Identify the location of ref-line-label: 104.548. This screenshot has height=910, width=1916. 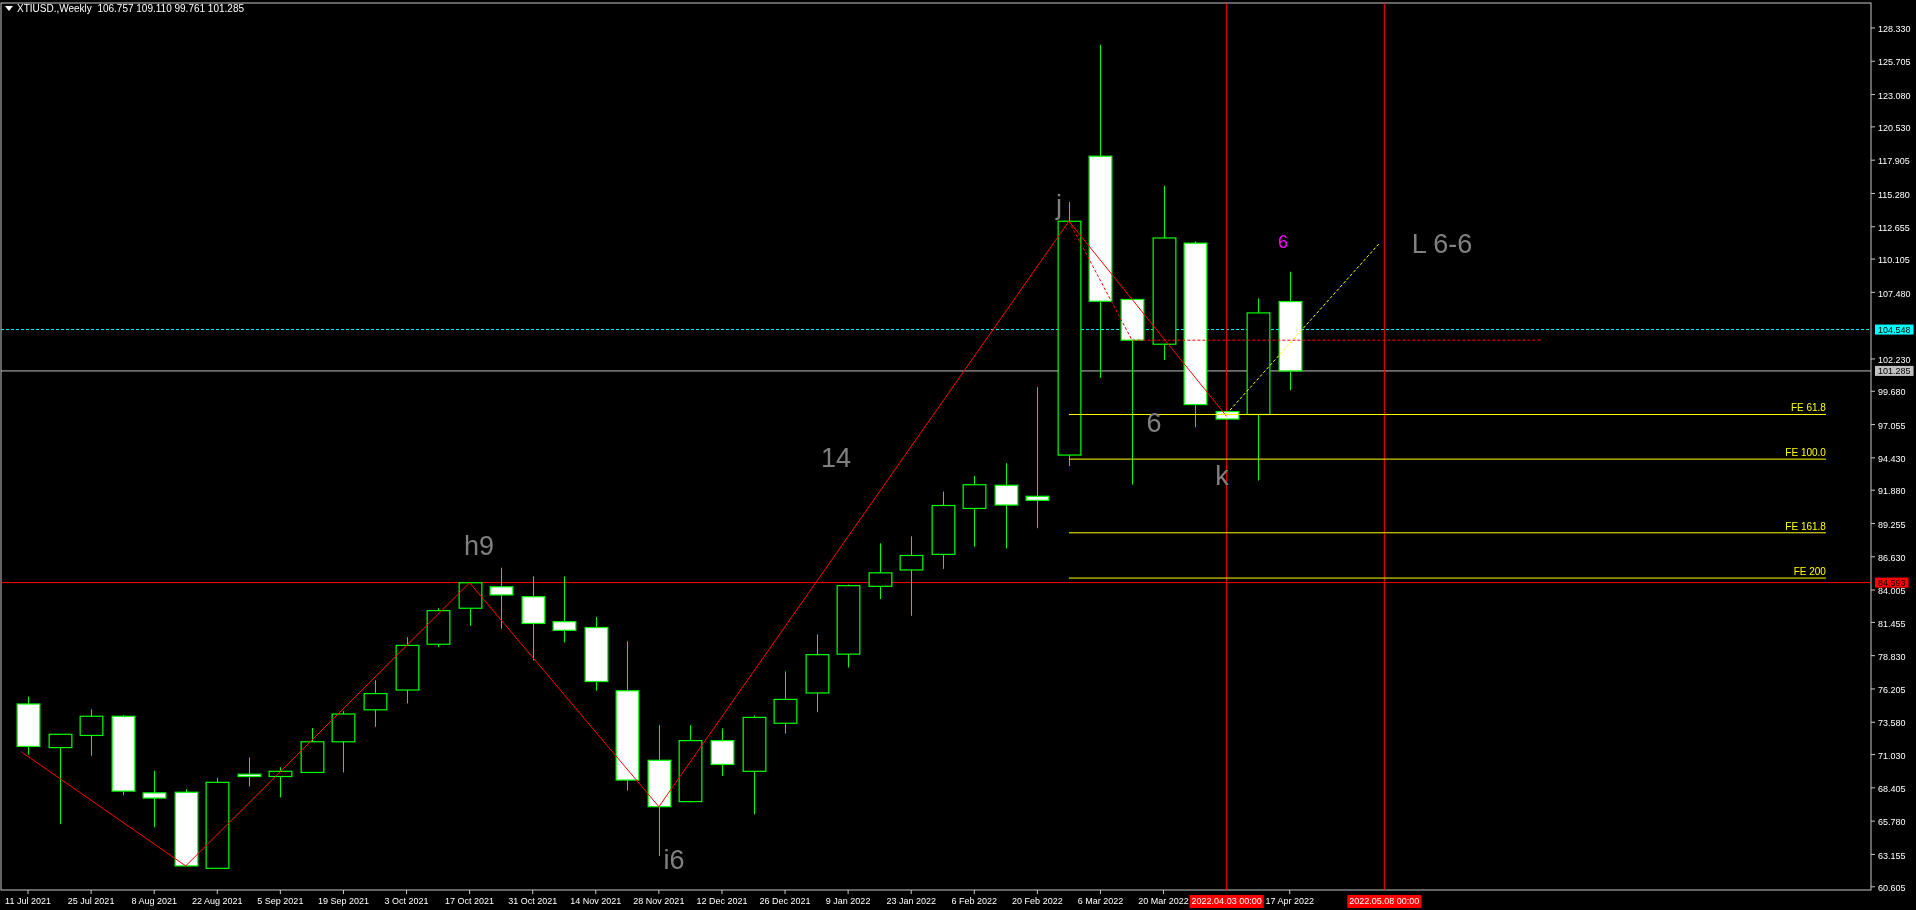
(1894, 330).